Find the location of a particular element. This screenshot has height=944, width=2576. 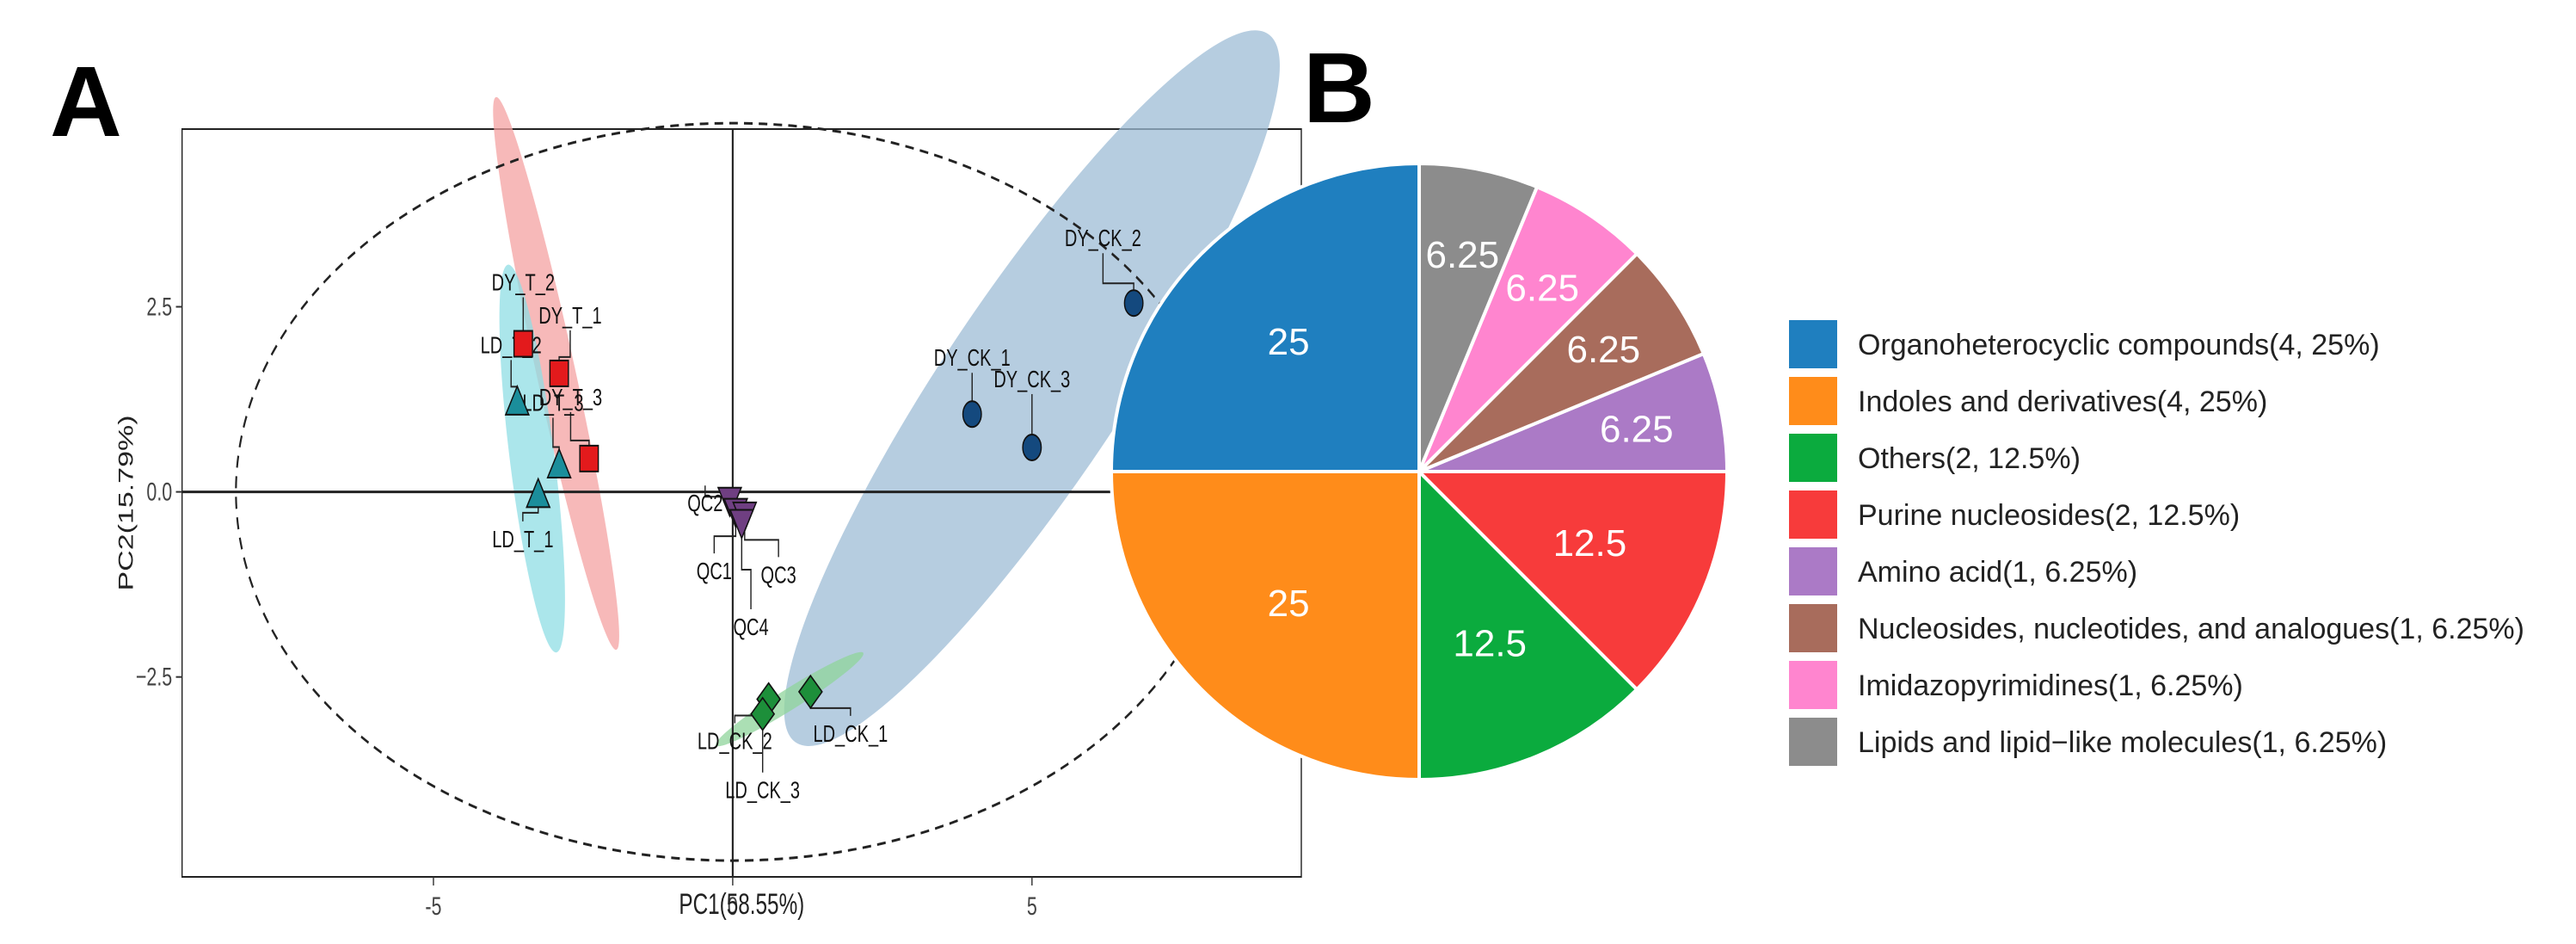

legend-label: Organoheterocyclic compounds(4, 25%) is located at coordinates (2119, 345).